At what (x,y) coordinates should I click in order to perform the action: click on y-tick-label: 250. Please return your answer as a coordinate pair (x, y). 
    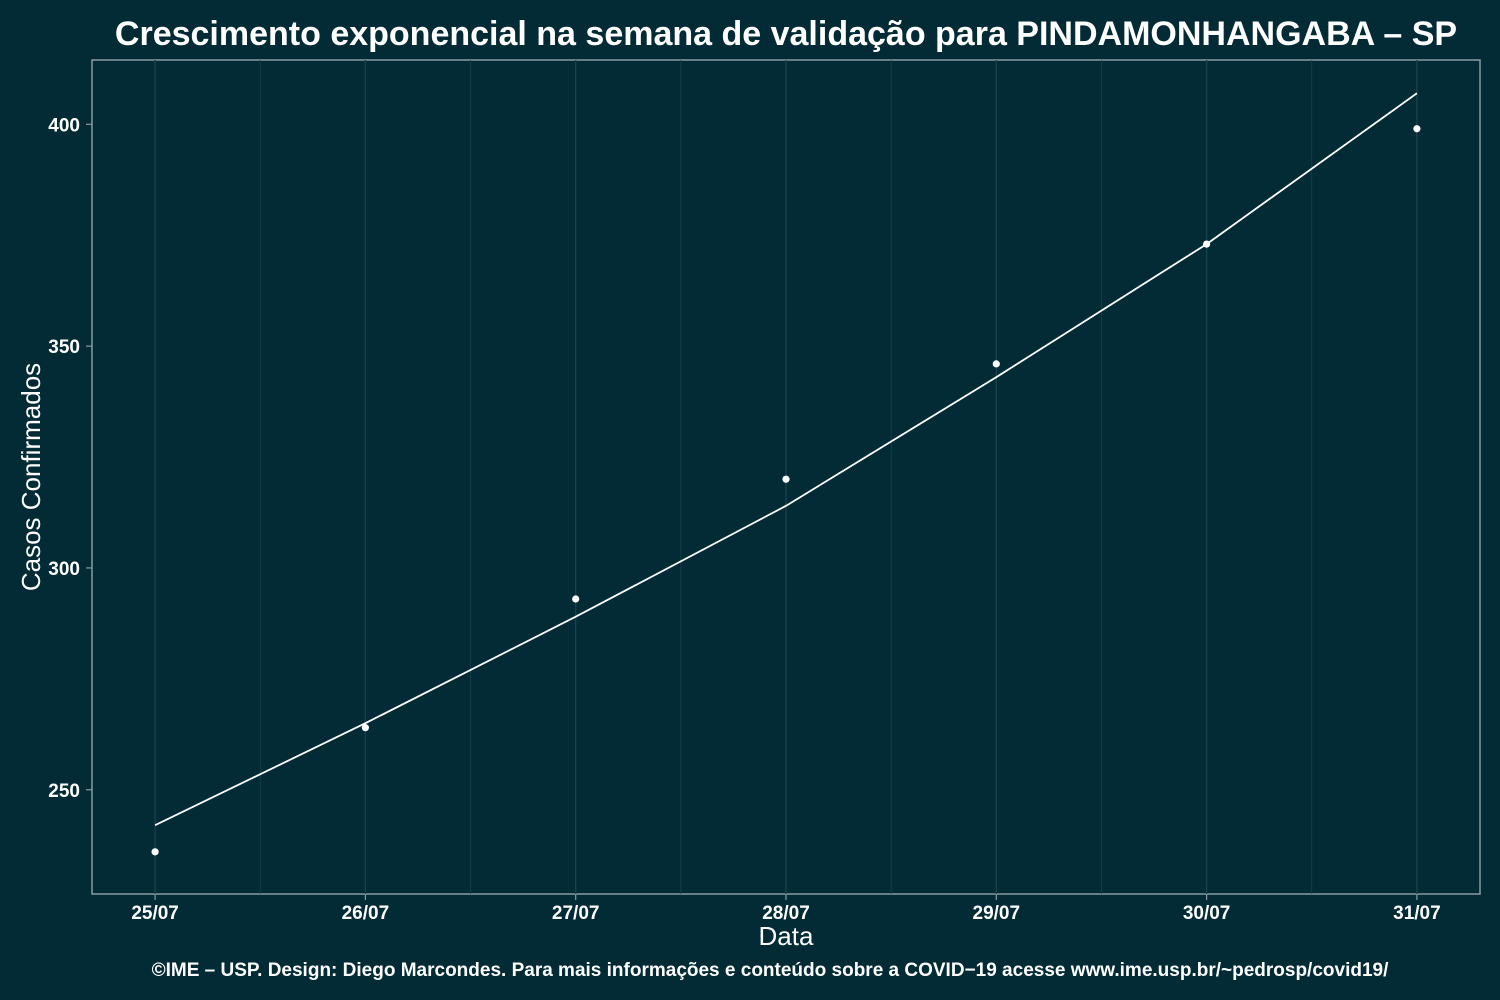
    Looking at the image, I should click on (64, 791).